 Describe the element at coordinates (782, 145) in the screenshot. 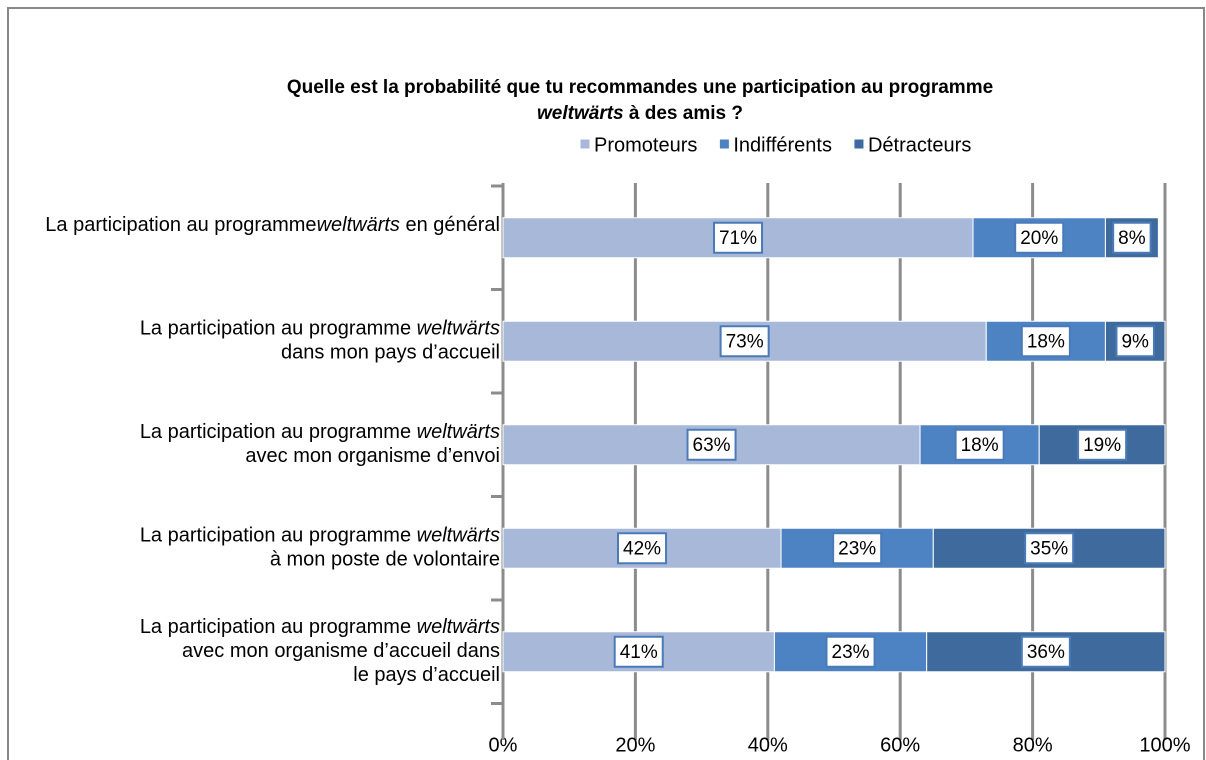

I see `legend-label: Indifférents` at that location.